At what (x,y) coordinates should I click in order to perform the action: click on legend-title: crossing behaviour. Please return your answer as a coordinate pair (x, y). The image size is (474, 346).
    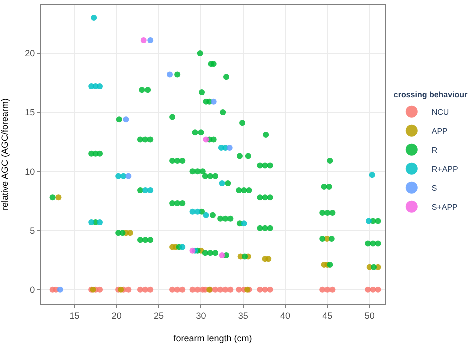
    Looking at the image, I should click on (431, 95).